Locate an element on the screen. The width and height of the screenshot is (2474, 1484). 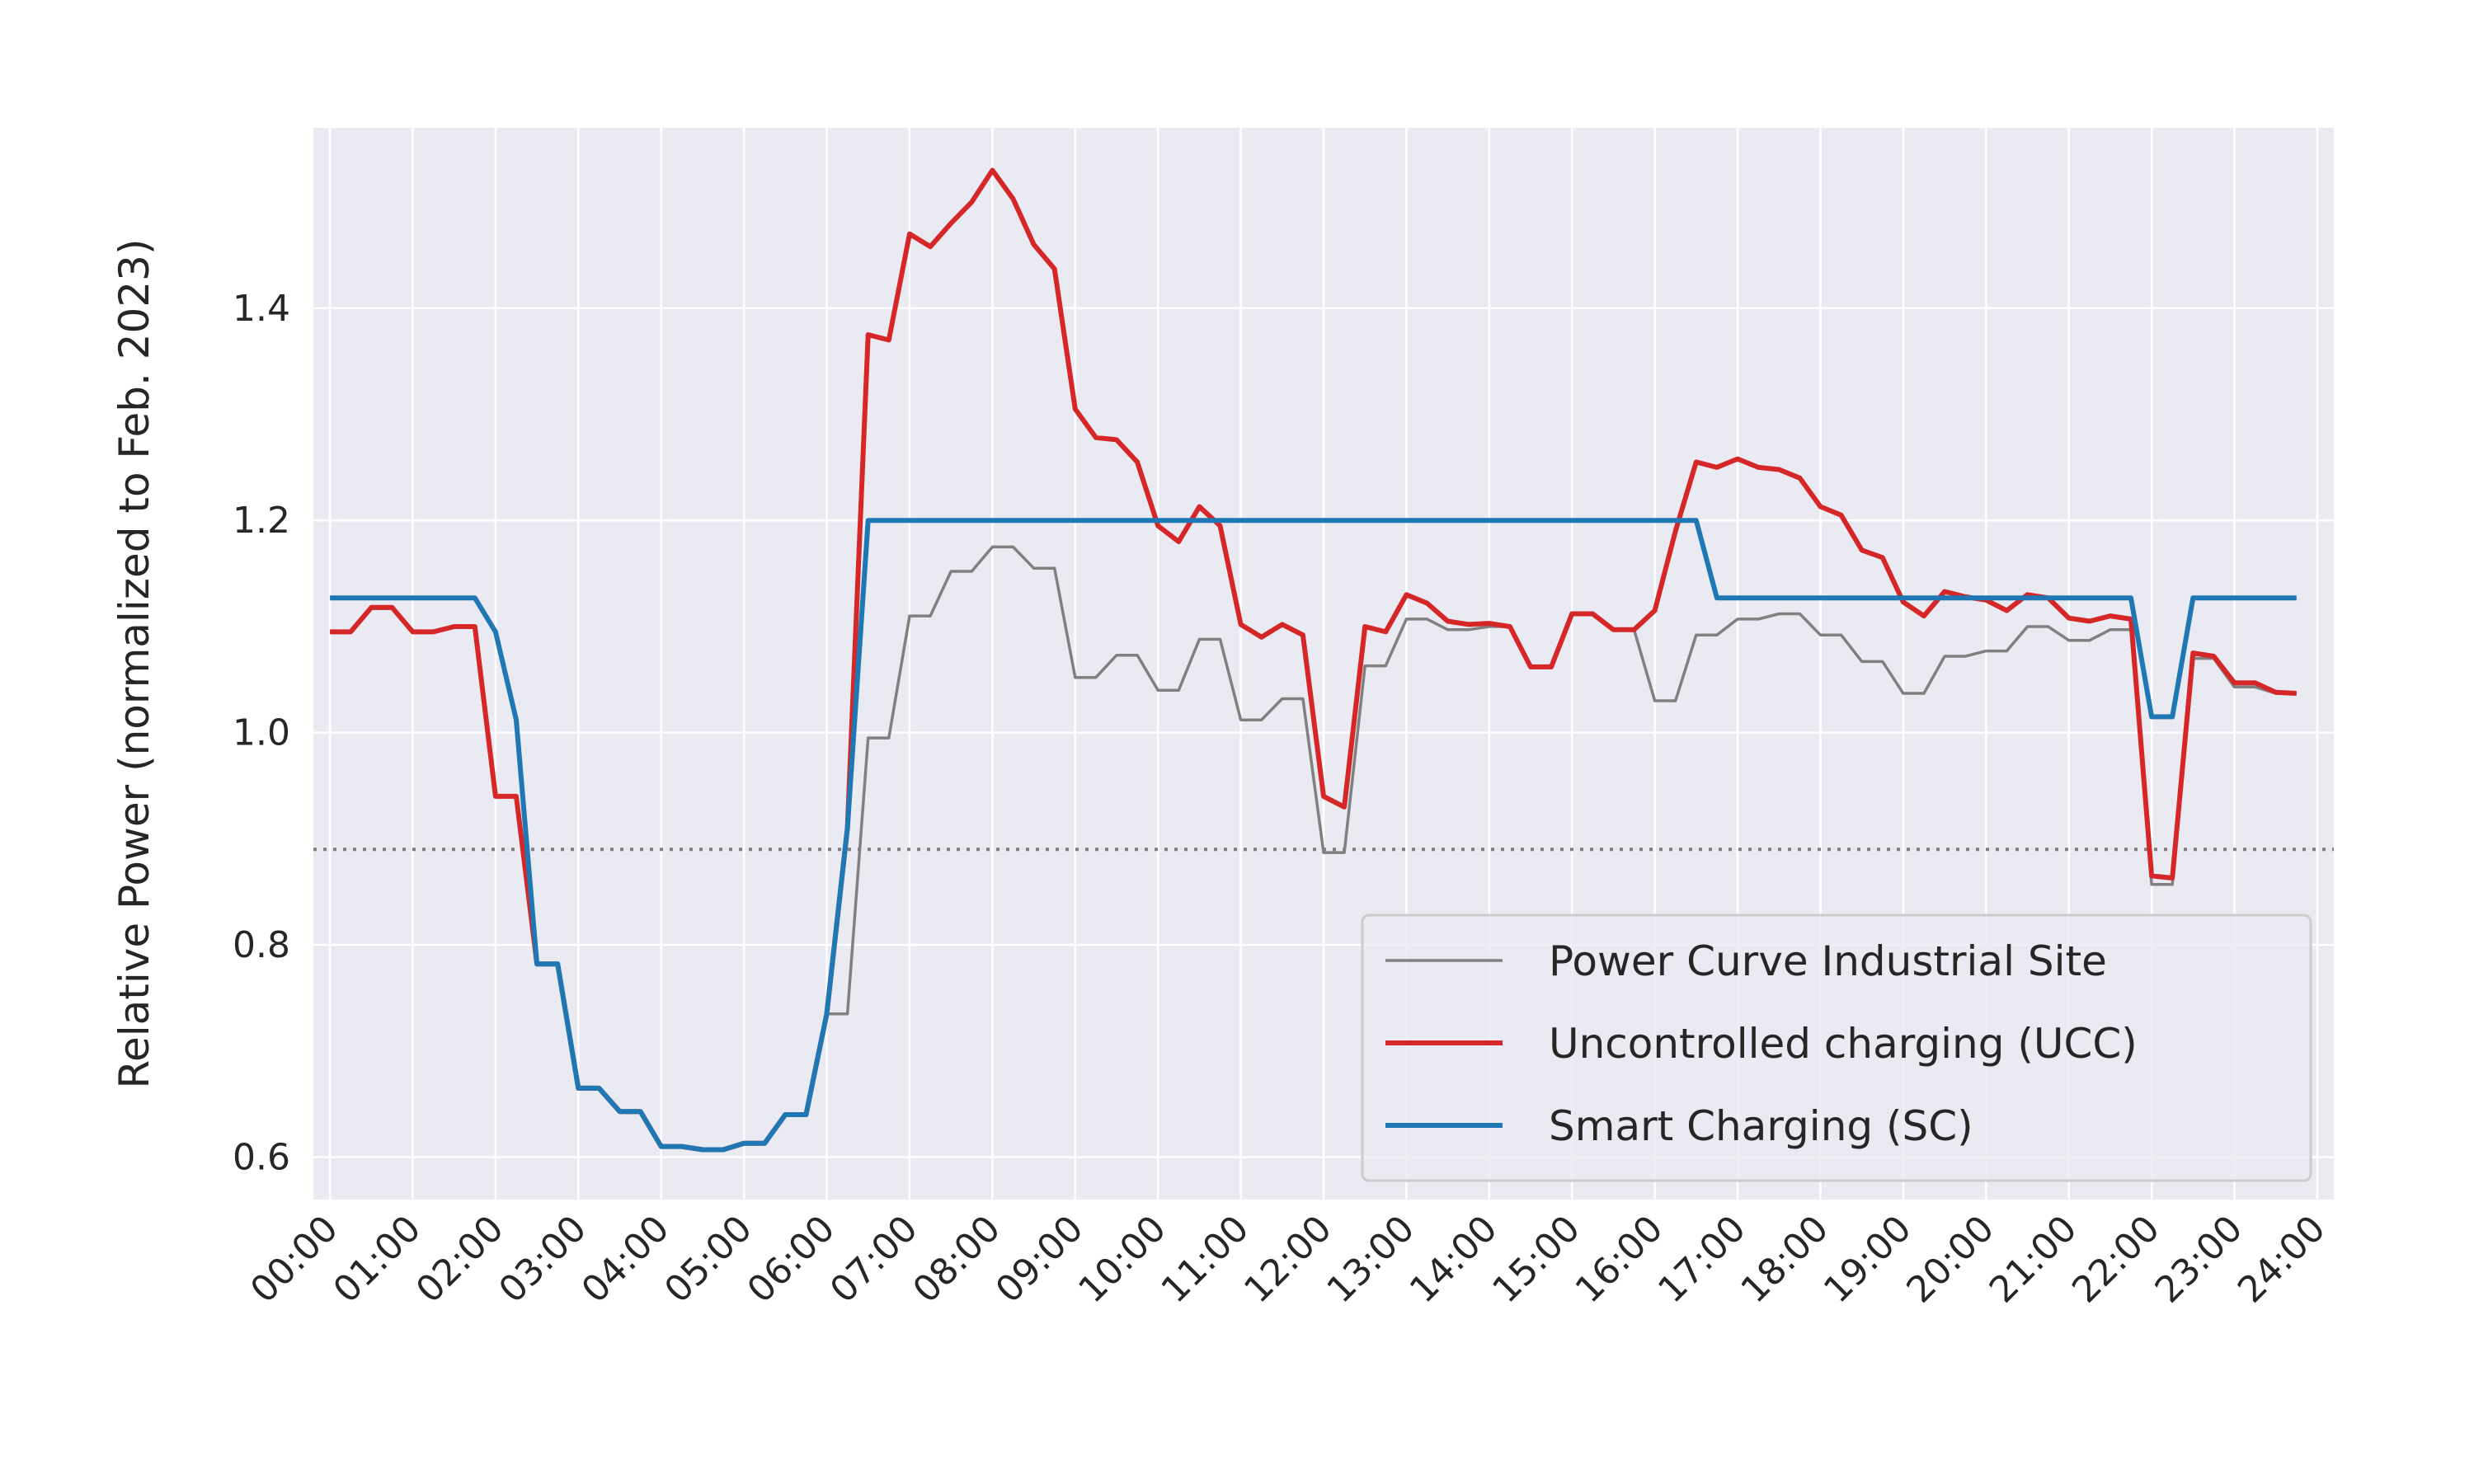
x-tick-label: 01:00 is located at coordinates (378, 1260).